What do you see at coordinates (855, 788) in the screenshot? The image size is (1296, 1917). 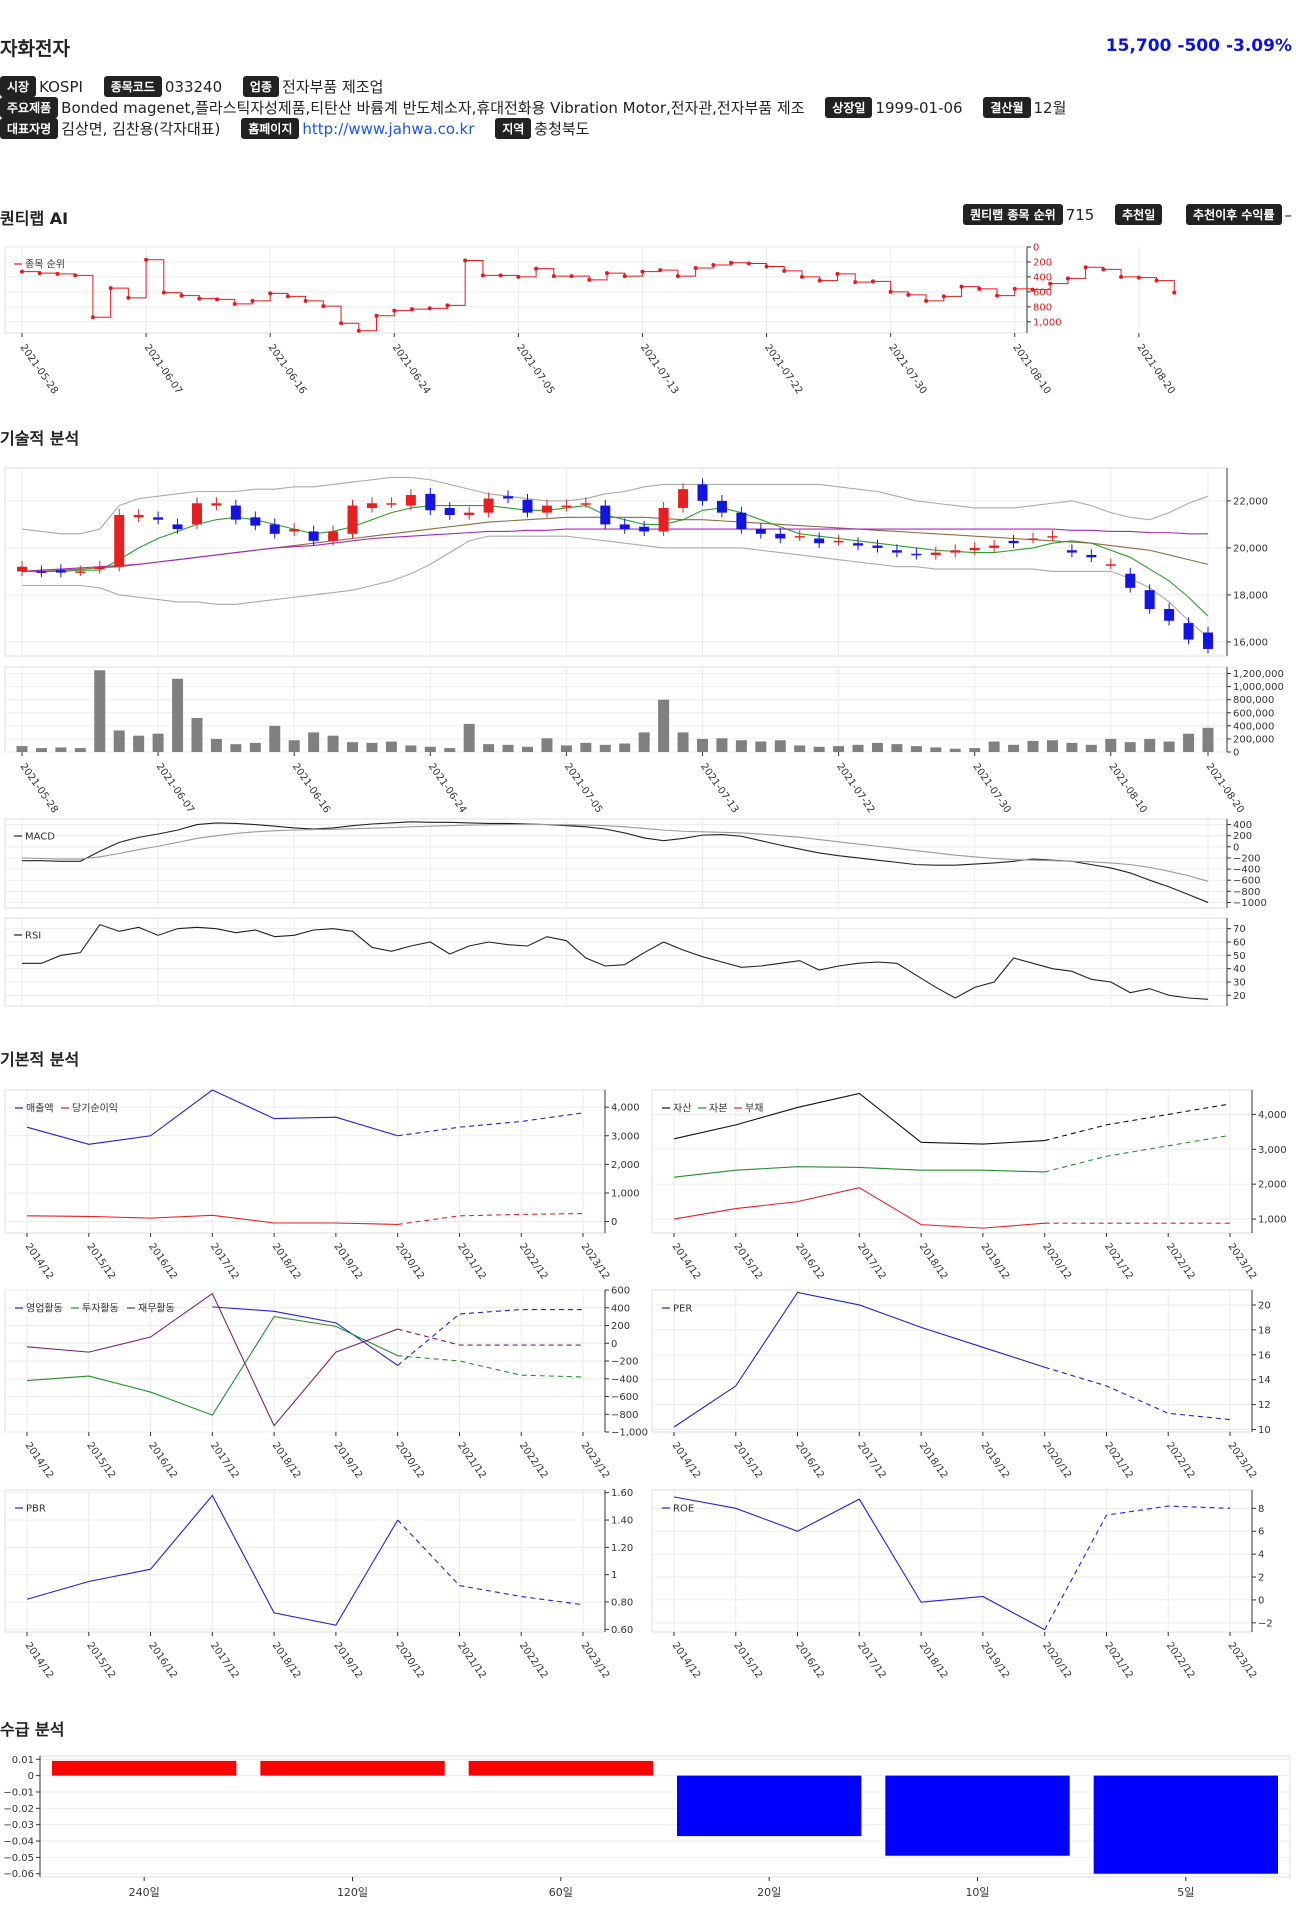 I see `volume-xtick-label: 2021-07-22` at bounding box center [855, 788].